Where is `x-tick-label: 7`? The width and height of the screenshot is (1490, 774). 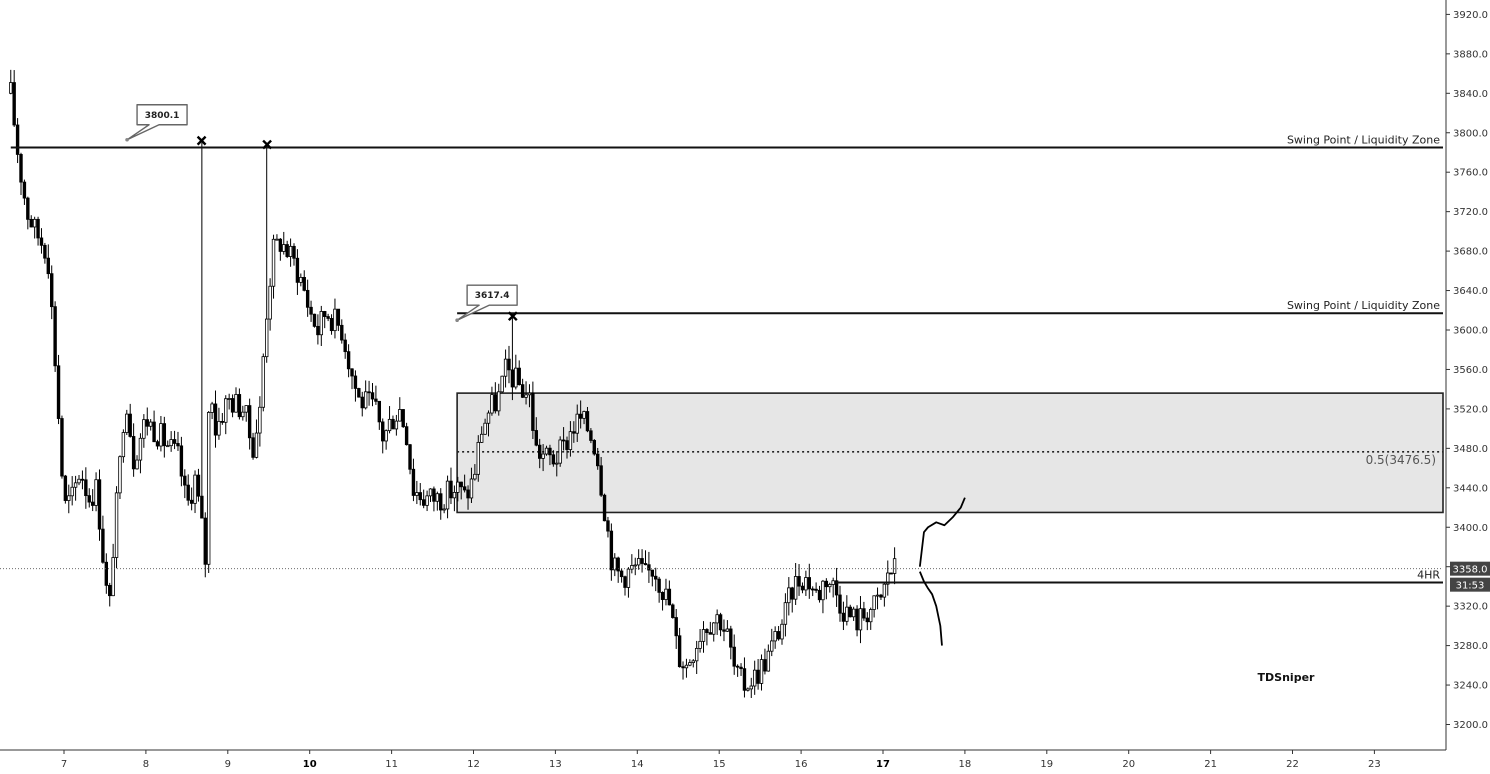 x-tick-label: 7 is located at coordinates (64, 764).